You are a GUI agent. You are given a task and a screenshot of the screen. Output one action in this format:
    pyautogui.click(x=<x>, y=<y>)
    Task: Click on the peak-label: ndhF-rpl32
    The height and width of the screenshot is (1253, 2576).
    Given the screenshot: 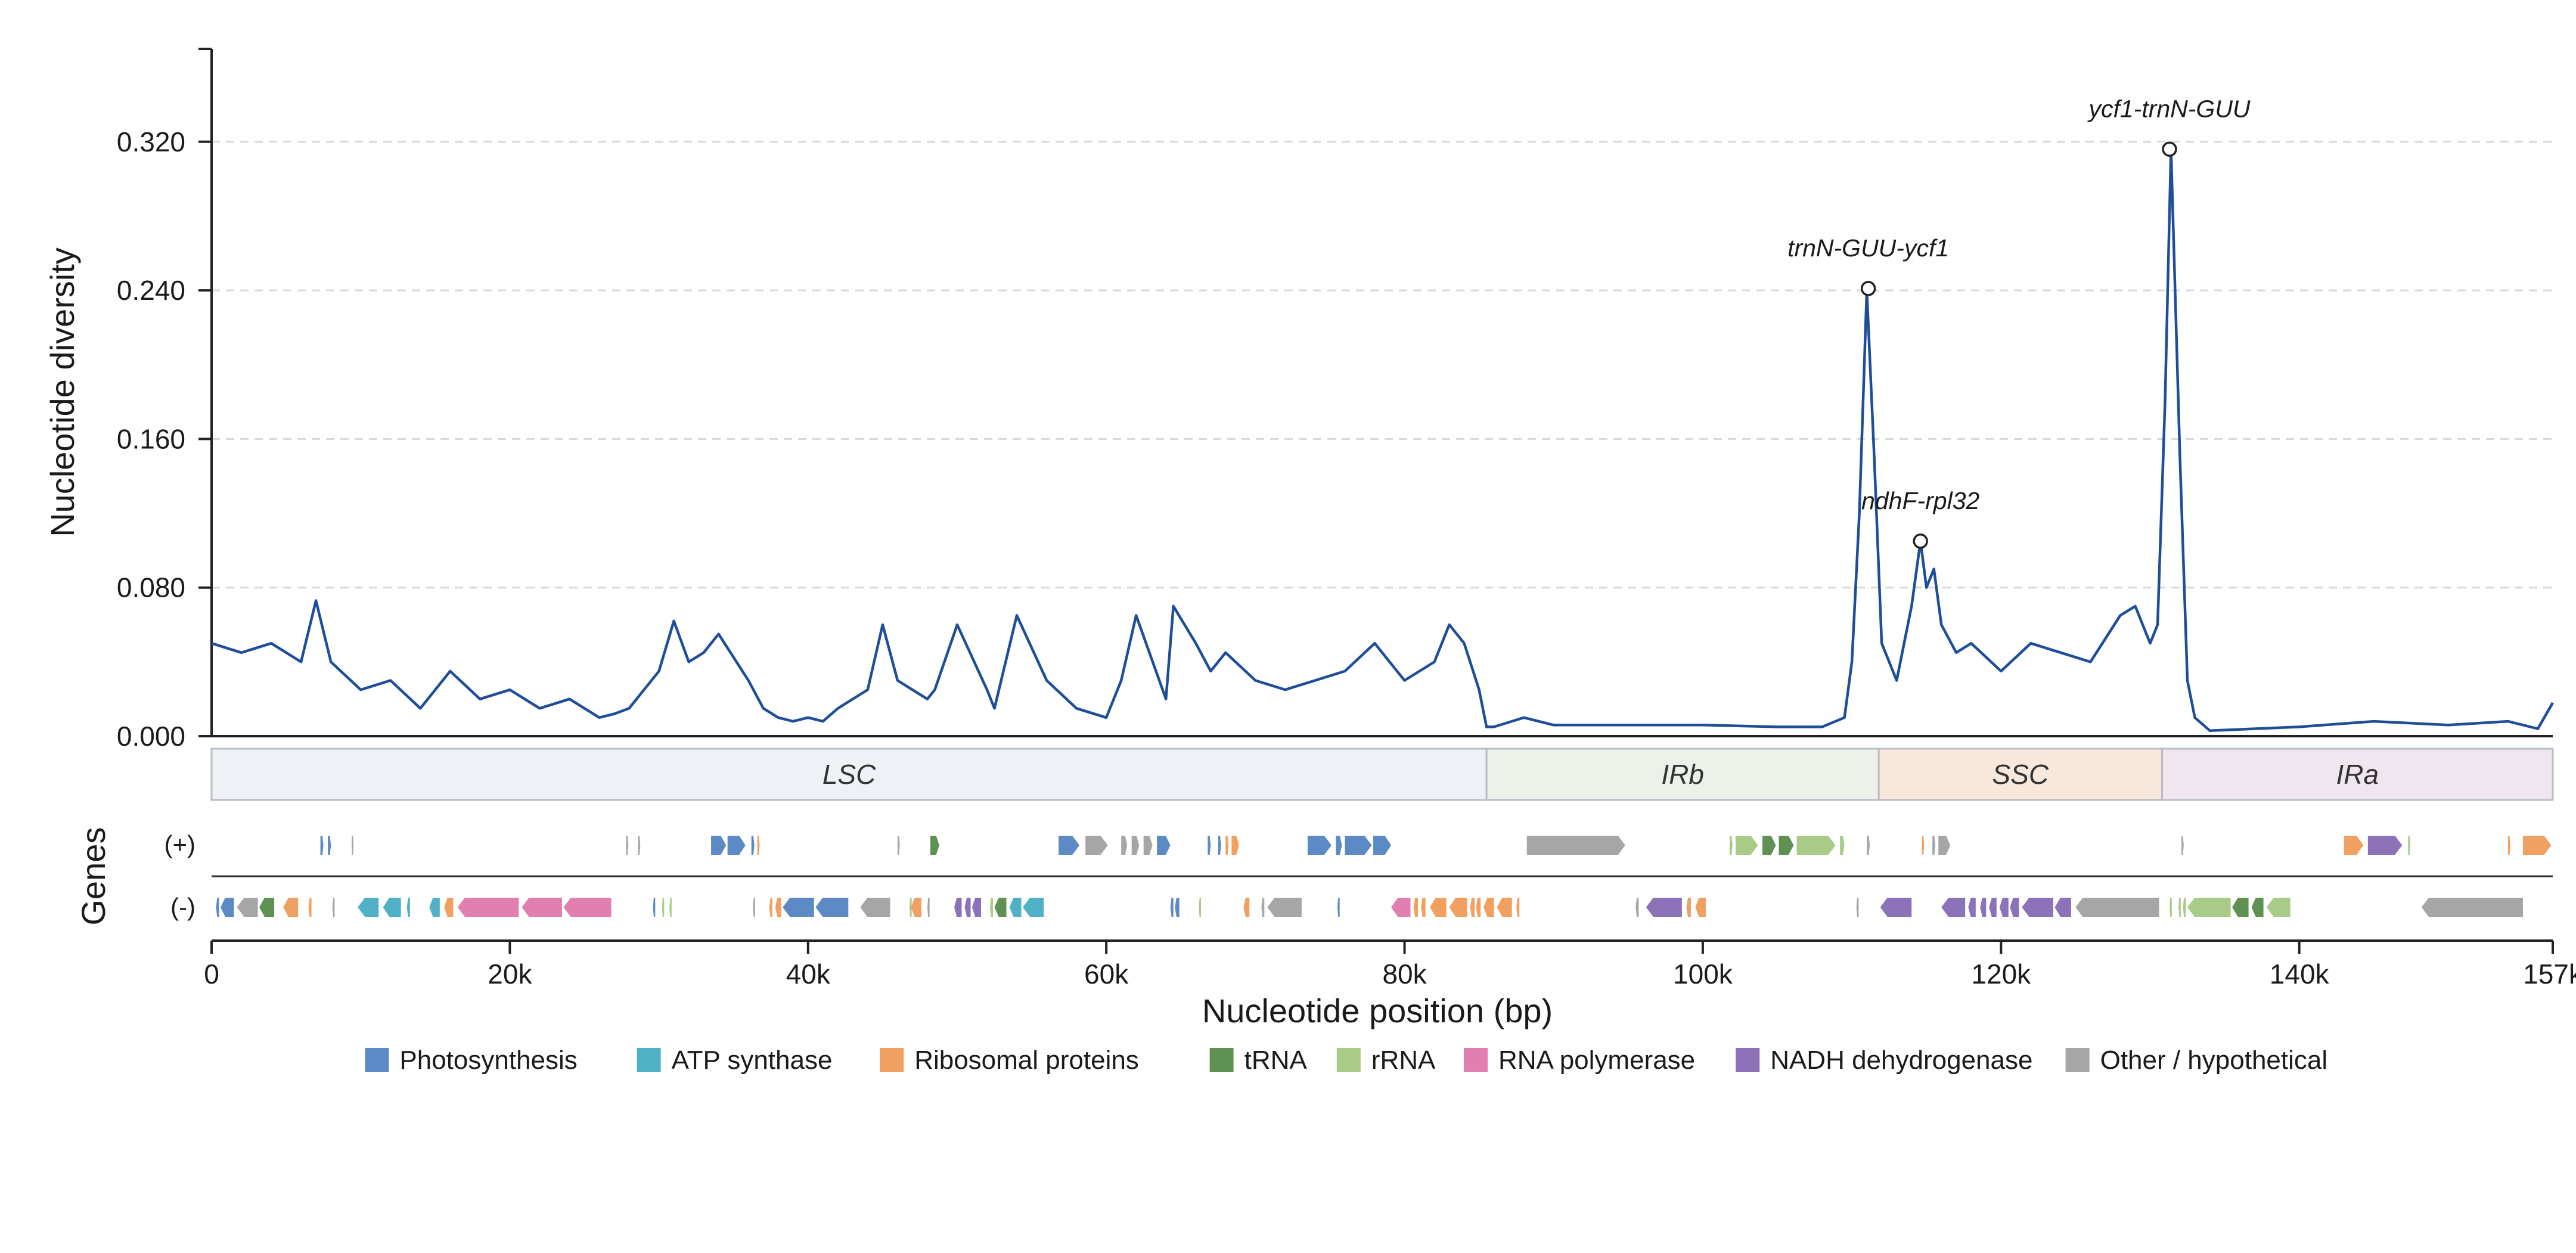 What is the action you would take?
    pyautogui.click(x=1920, y=500)
    